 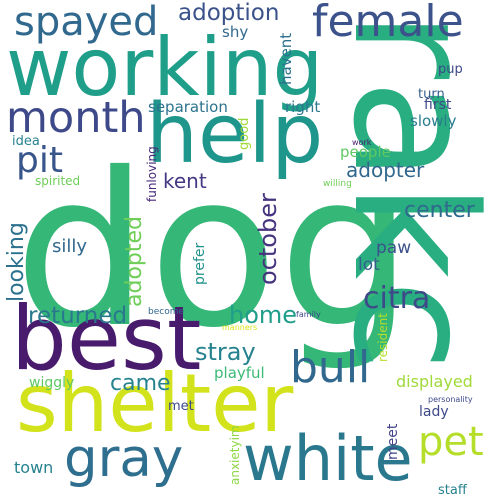 What do you see at coordinates (39, 160) in the screenshot?
I see `word-pit: pit` at bounding box center [39, 160].